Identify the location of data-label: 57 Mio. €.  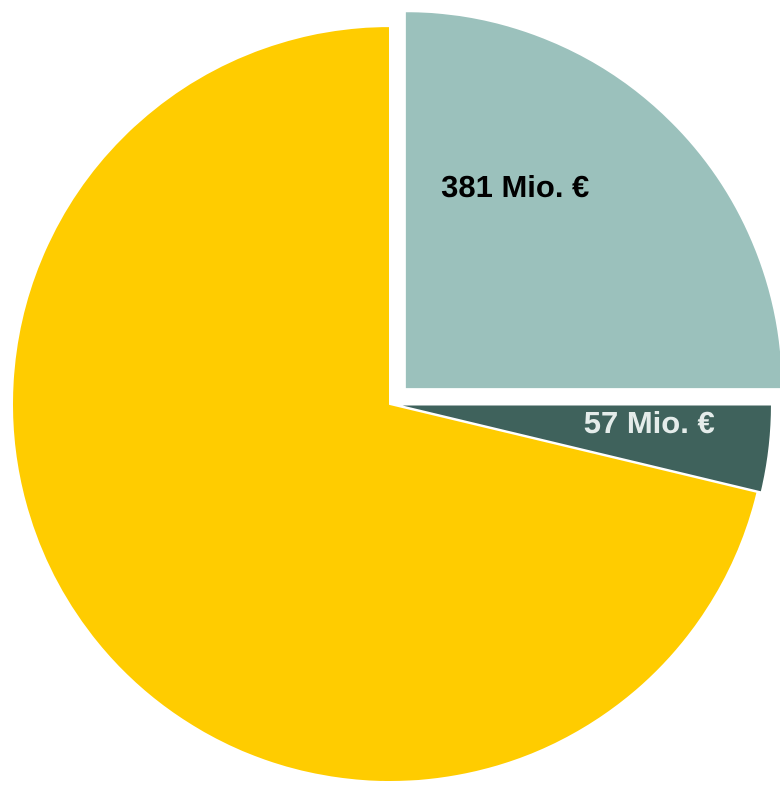
(649, 422).